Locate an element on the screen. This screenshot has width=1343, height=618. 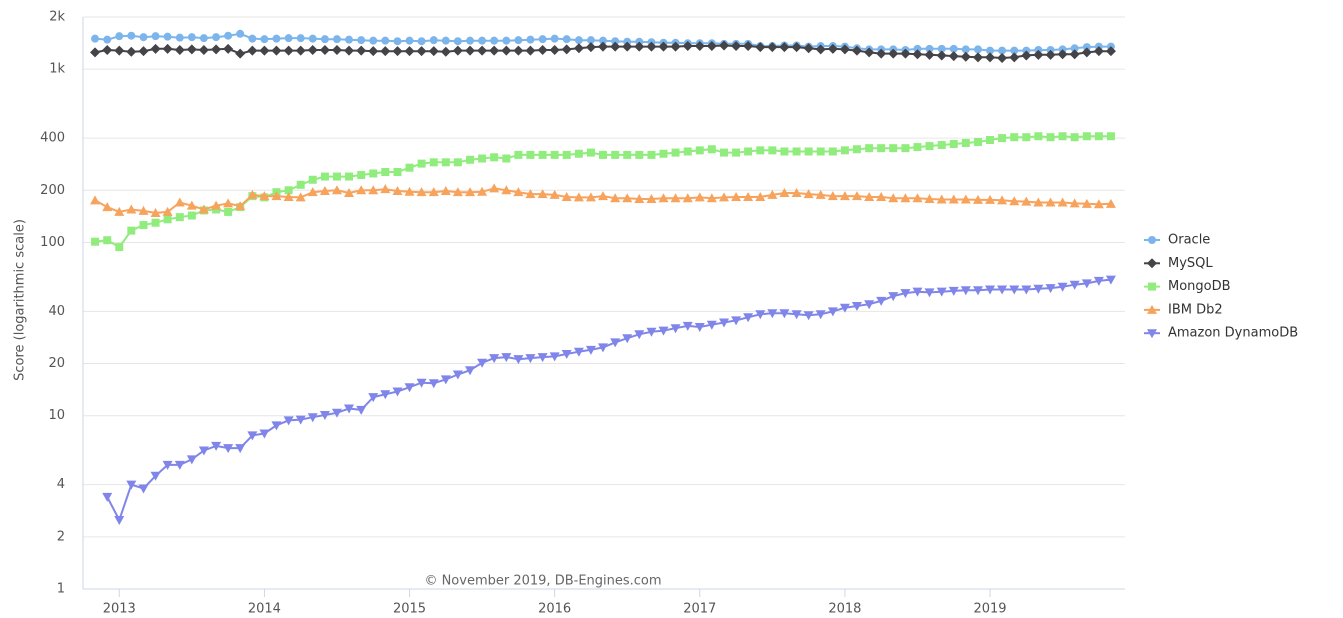
y-tick-label: 2 is located at coordinates (61, 536).